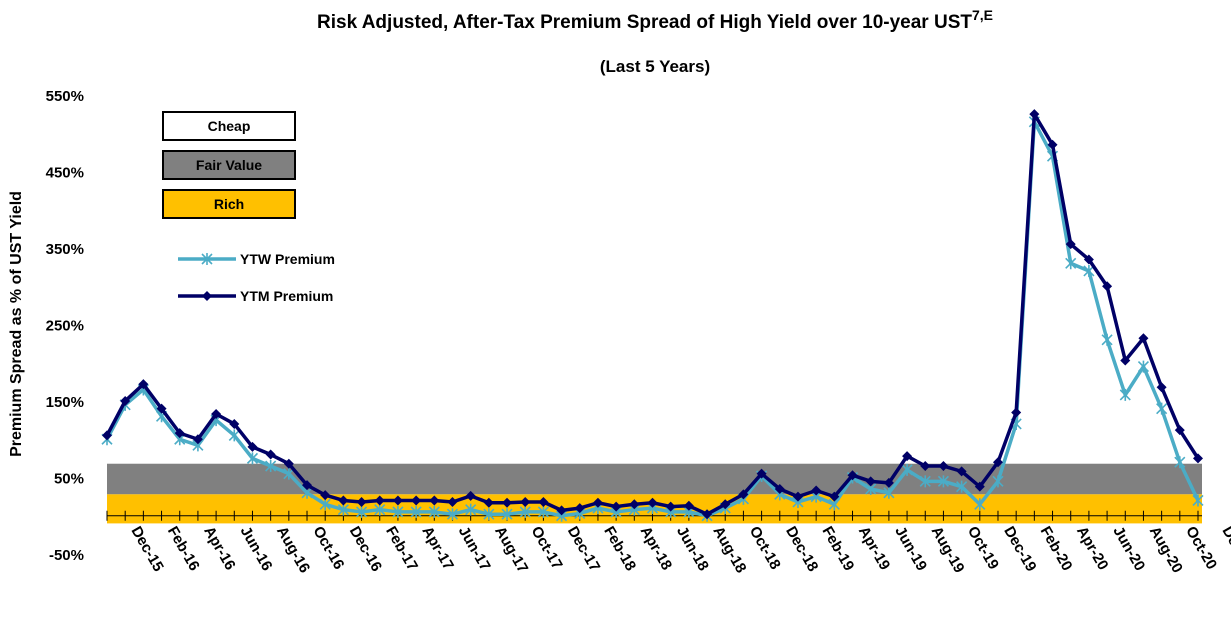 This screenshot has width=1231, height=632. What do you see at coordinates (229, 126) in the screenshot?
I see `band-legend-label: Cheap` at bounding box center [229, 126].